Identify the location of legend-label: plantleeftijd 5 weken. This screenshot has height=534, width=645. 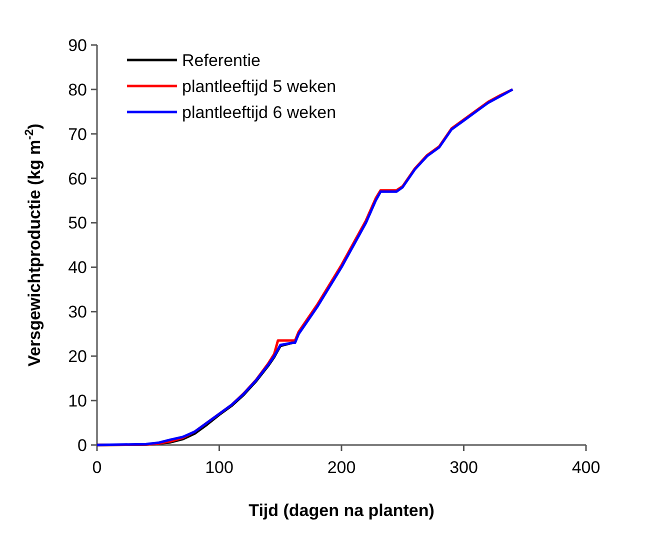
(259, 86).